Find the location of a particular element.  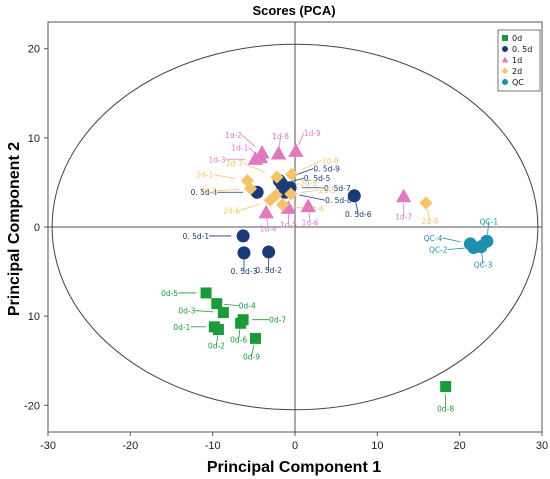

point-label: QC-2 is located at coordinates (438, 250).